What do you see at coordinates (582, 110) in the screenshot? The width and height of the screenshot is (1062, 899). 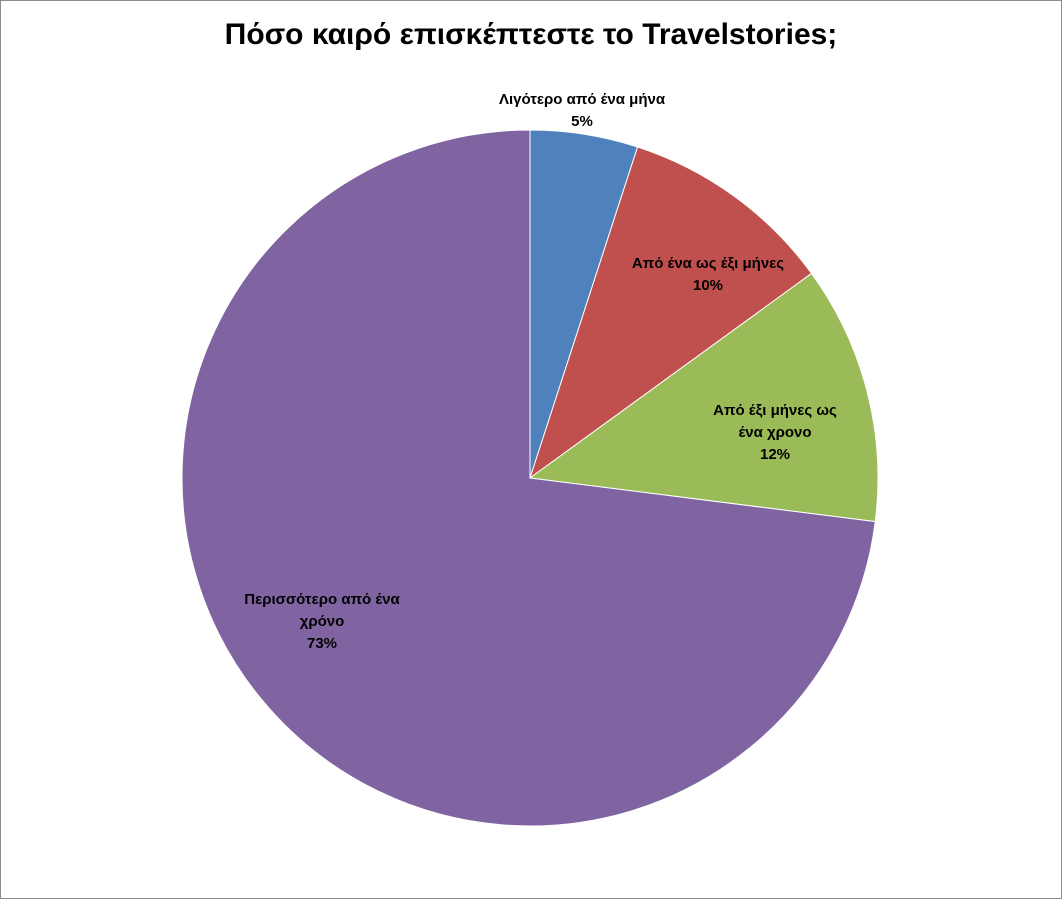 I see `slice-data-label: Λιγότερο από ένα μήνα 5%` at bounding box center [582, 110].